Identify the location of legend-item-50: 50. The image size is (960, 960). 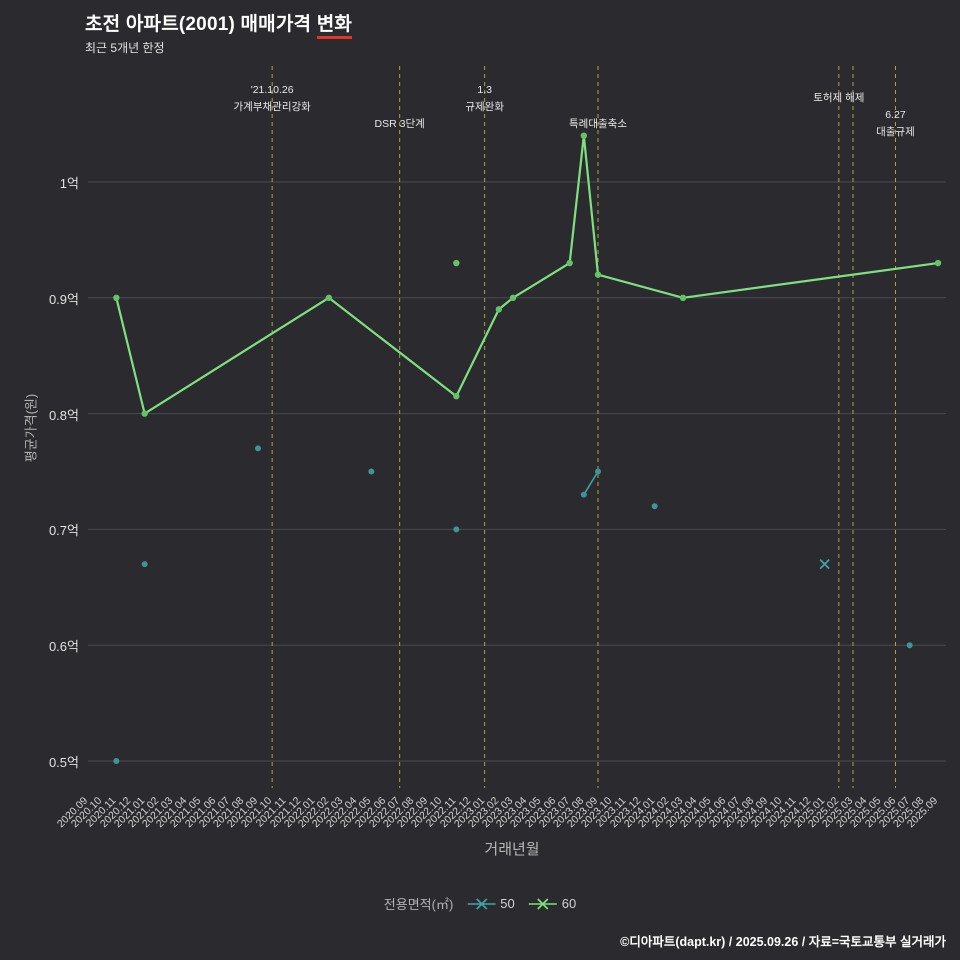
(490, 903).